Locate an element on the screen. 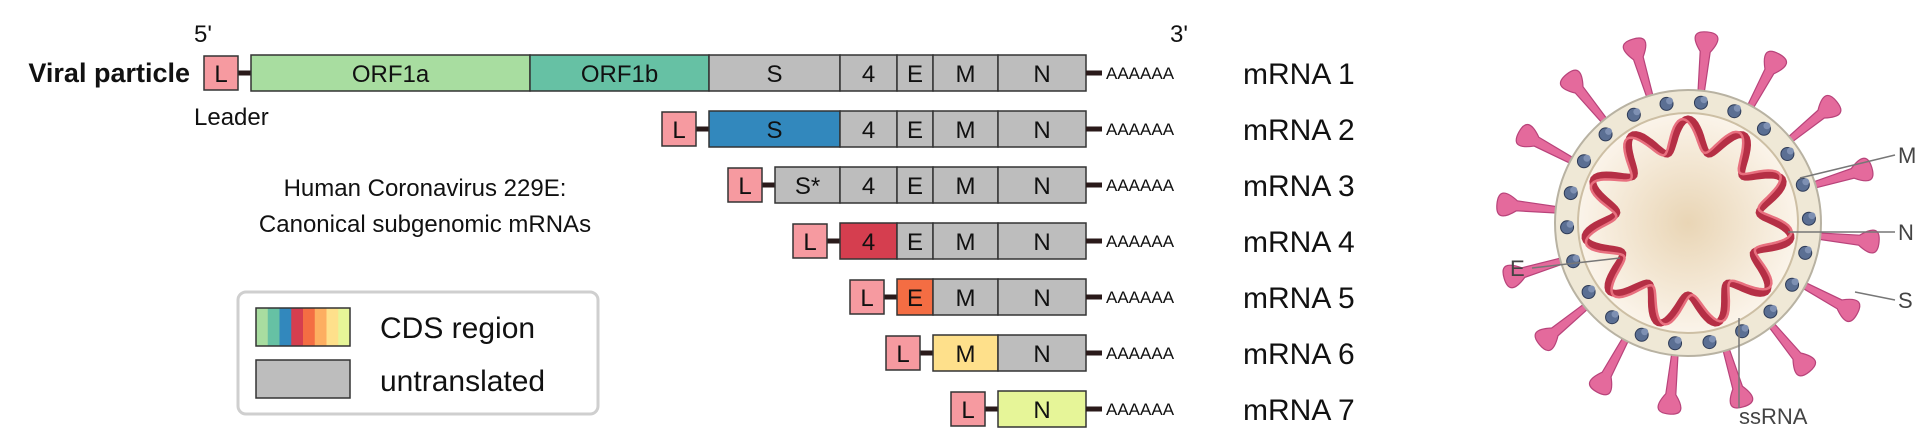  segment-orf1a is located at coordinates (390, 73).